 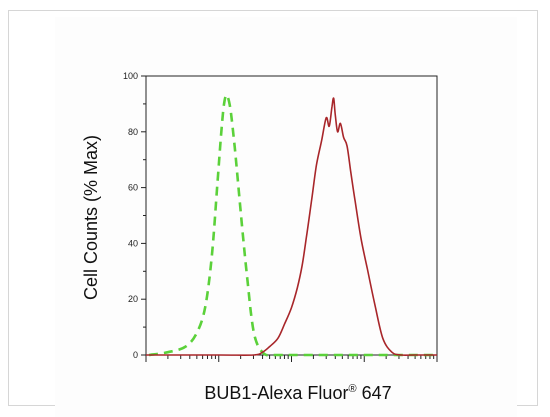 I want to click on y-tick-label-100: 100, so click(x=130, y=76).